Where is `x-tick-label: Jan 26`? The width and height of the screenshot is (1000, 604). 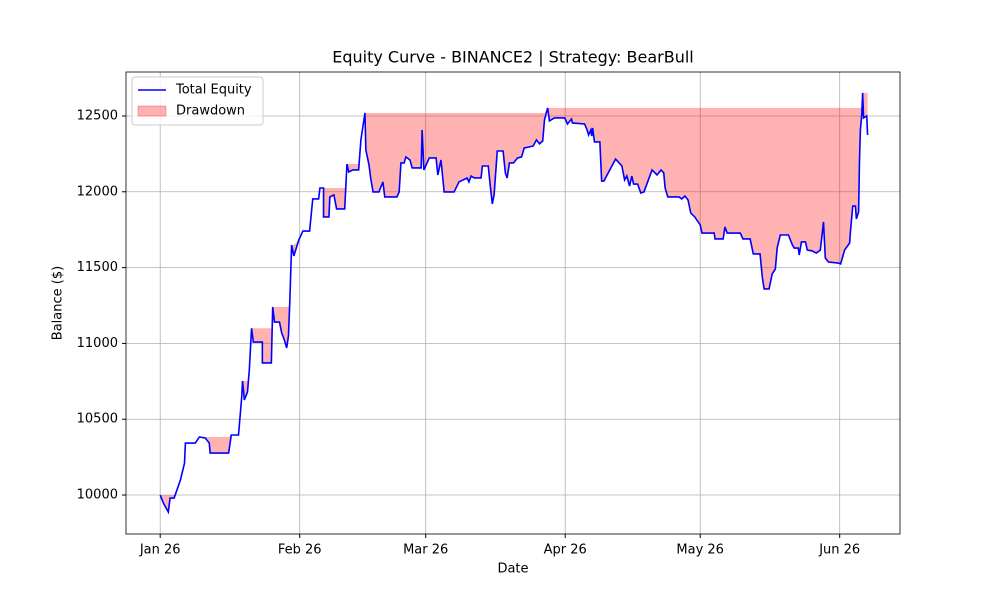
x-tick-label: Jan 26 is located at coordinates (160, 550).